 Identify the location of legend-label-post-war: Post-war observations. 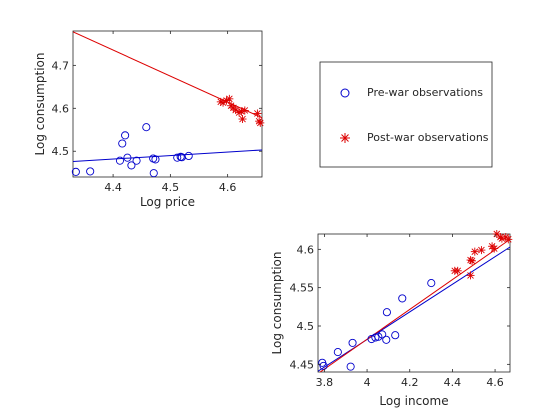
(428, 137).